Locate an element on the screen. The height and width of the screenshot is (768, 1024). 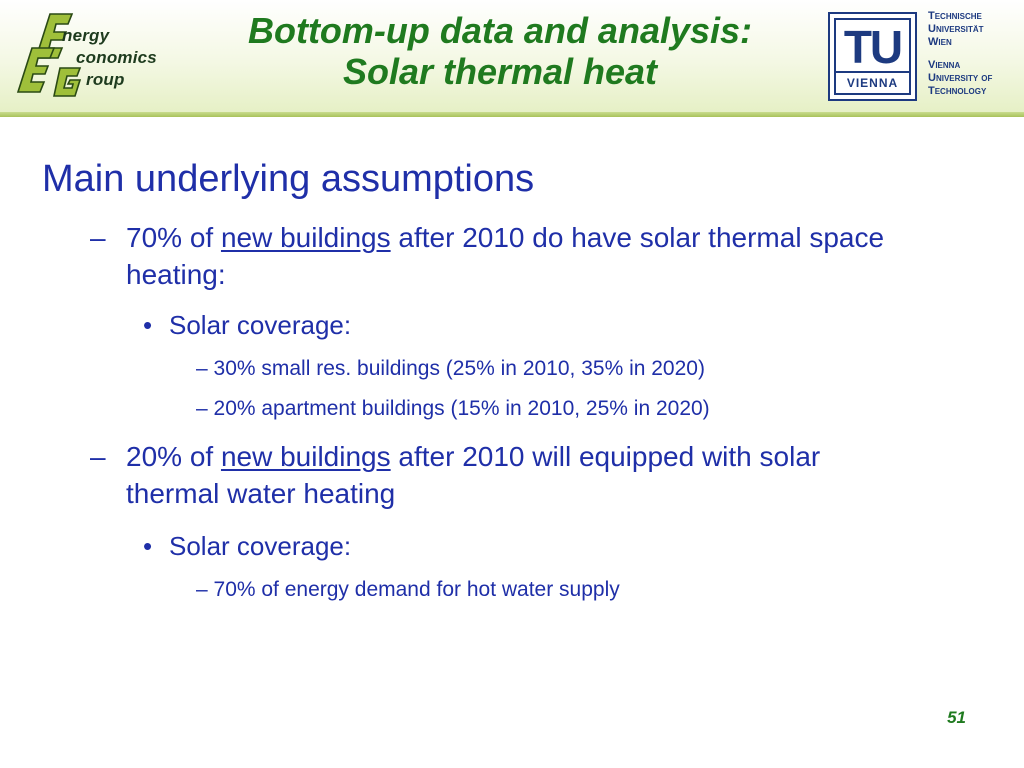
eeg-logo: nergy conomics roup is located at coordinates (95, 58).